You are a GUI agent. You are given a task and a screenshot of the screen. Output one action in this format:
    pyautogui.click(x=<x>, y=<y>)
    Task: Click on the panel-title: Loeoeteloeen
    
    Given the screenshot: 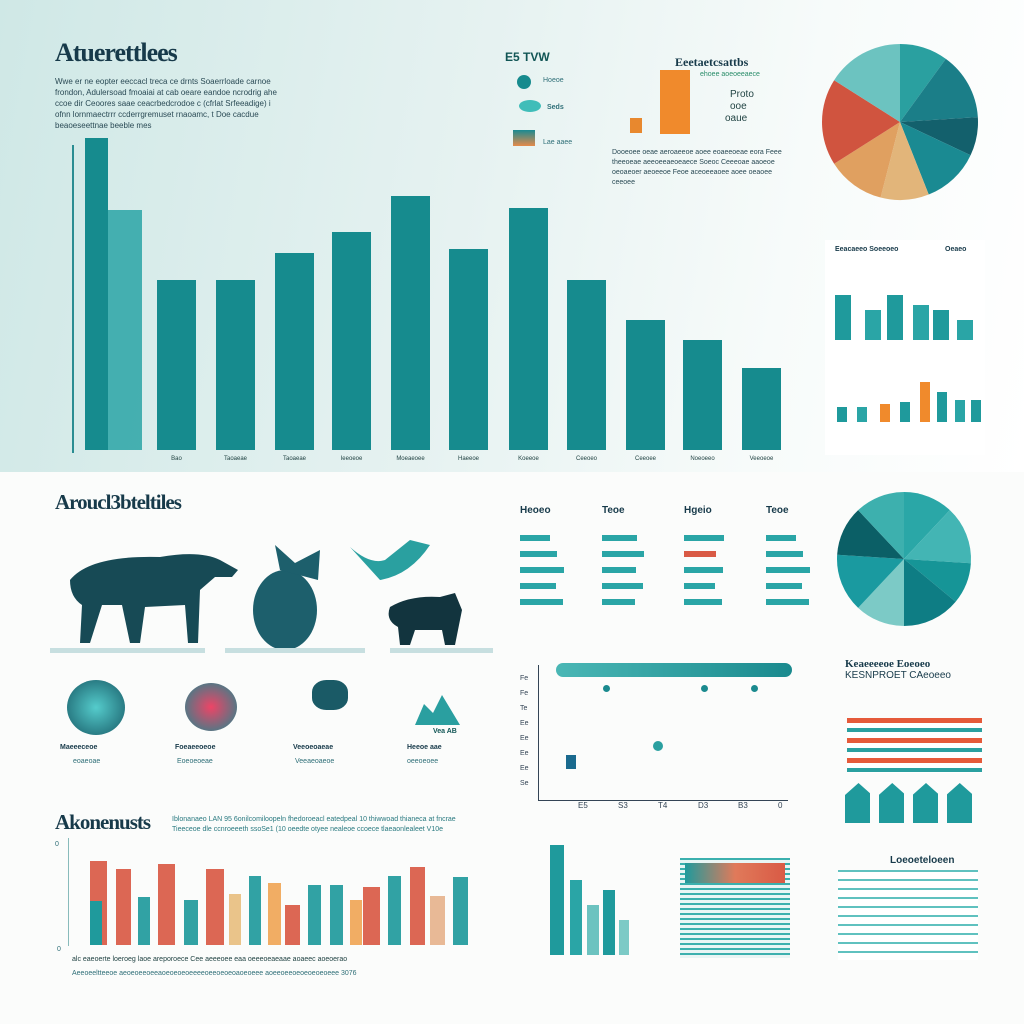 What is the action you would take?
    pyautogui.click(x=922, y=860)
    